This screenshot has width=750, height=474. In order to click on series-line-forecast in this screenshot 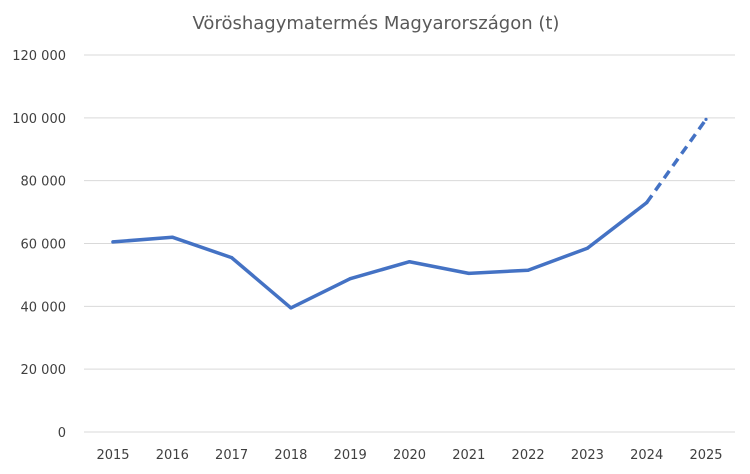, I will do `click(676, 161)`.